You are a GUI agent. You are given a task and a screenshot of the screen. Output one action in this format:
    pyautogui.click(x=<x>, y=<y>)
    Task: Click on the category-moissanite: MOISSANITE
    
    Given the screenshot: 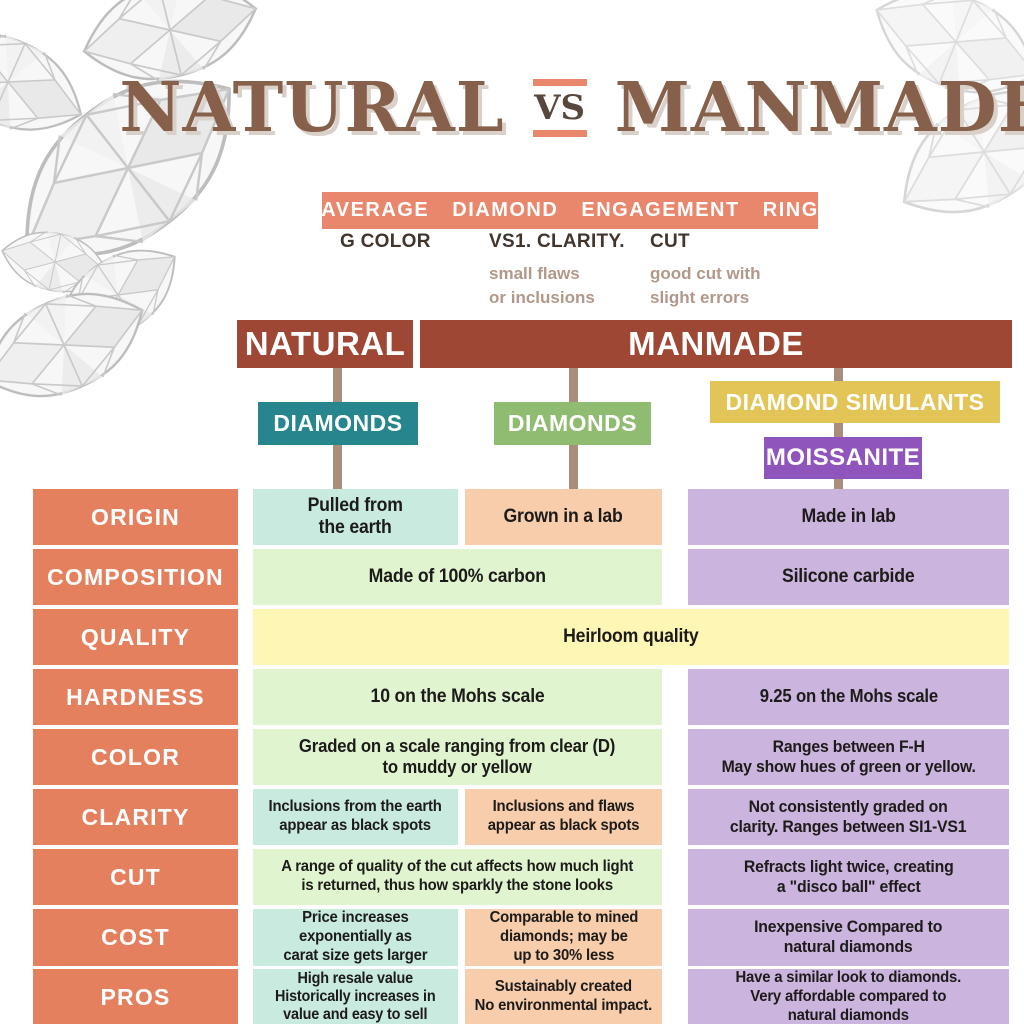 What is the action you would take?
    pyautogui.click(x=843, y=458)
    